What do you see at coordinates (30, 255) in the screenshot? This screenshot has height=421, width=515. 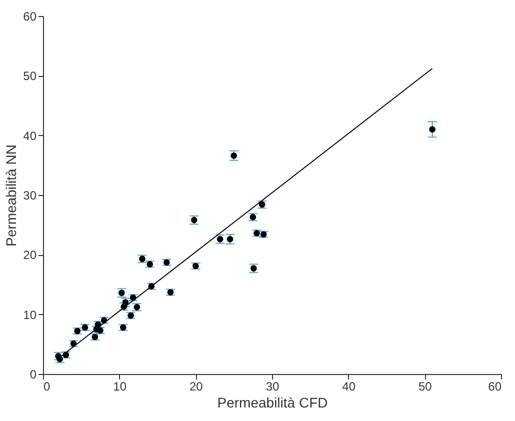 I see `y-tick-label: 20` at bounding box center [30, 255].